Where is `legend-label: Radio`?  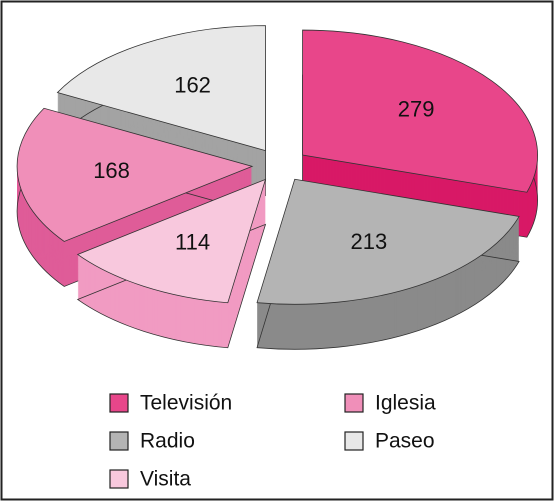 legend-label: Radio is located at coordinates (167, 441).